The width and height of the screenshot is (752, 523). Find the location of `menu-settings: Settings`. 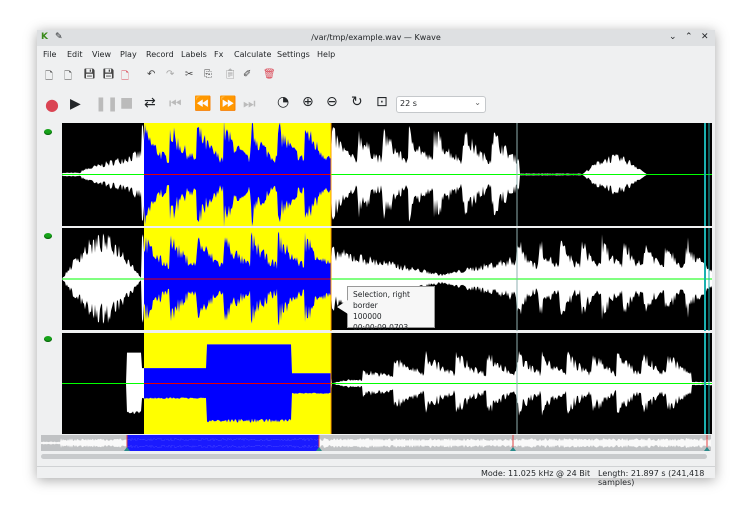

menu-settings: Settings is located at coordinates (293, 54).